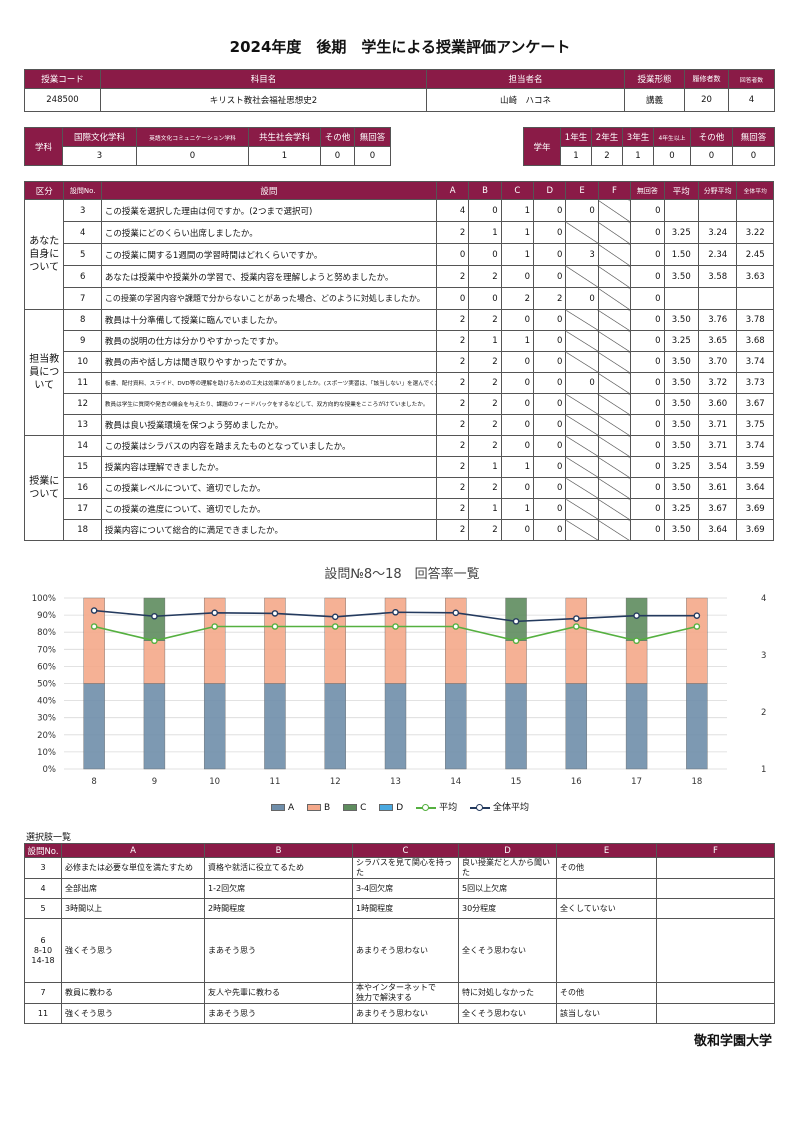  Describe the element at coordinates (606, 850) in the screenshot. I see `choices-header: E` at that location.